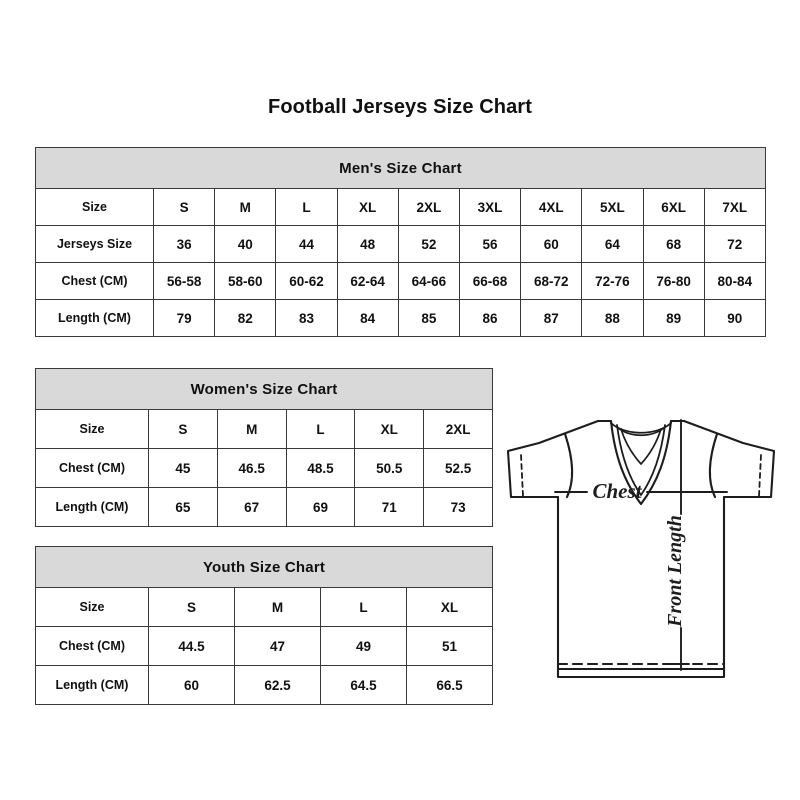 This screenshot has width=800, height=800. Describe the element at coordinates (191, 607) in the screenshot. I see `youth-col-header: S` at that location.